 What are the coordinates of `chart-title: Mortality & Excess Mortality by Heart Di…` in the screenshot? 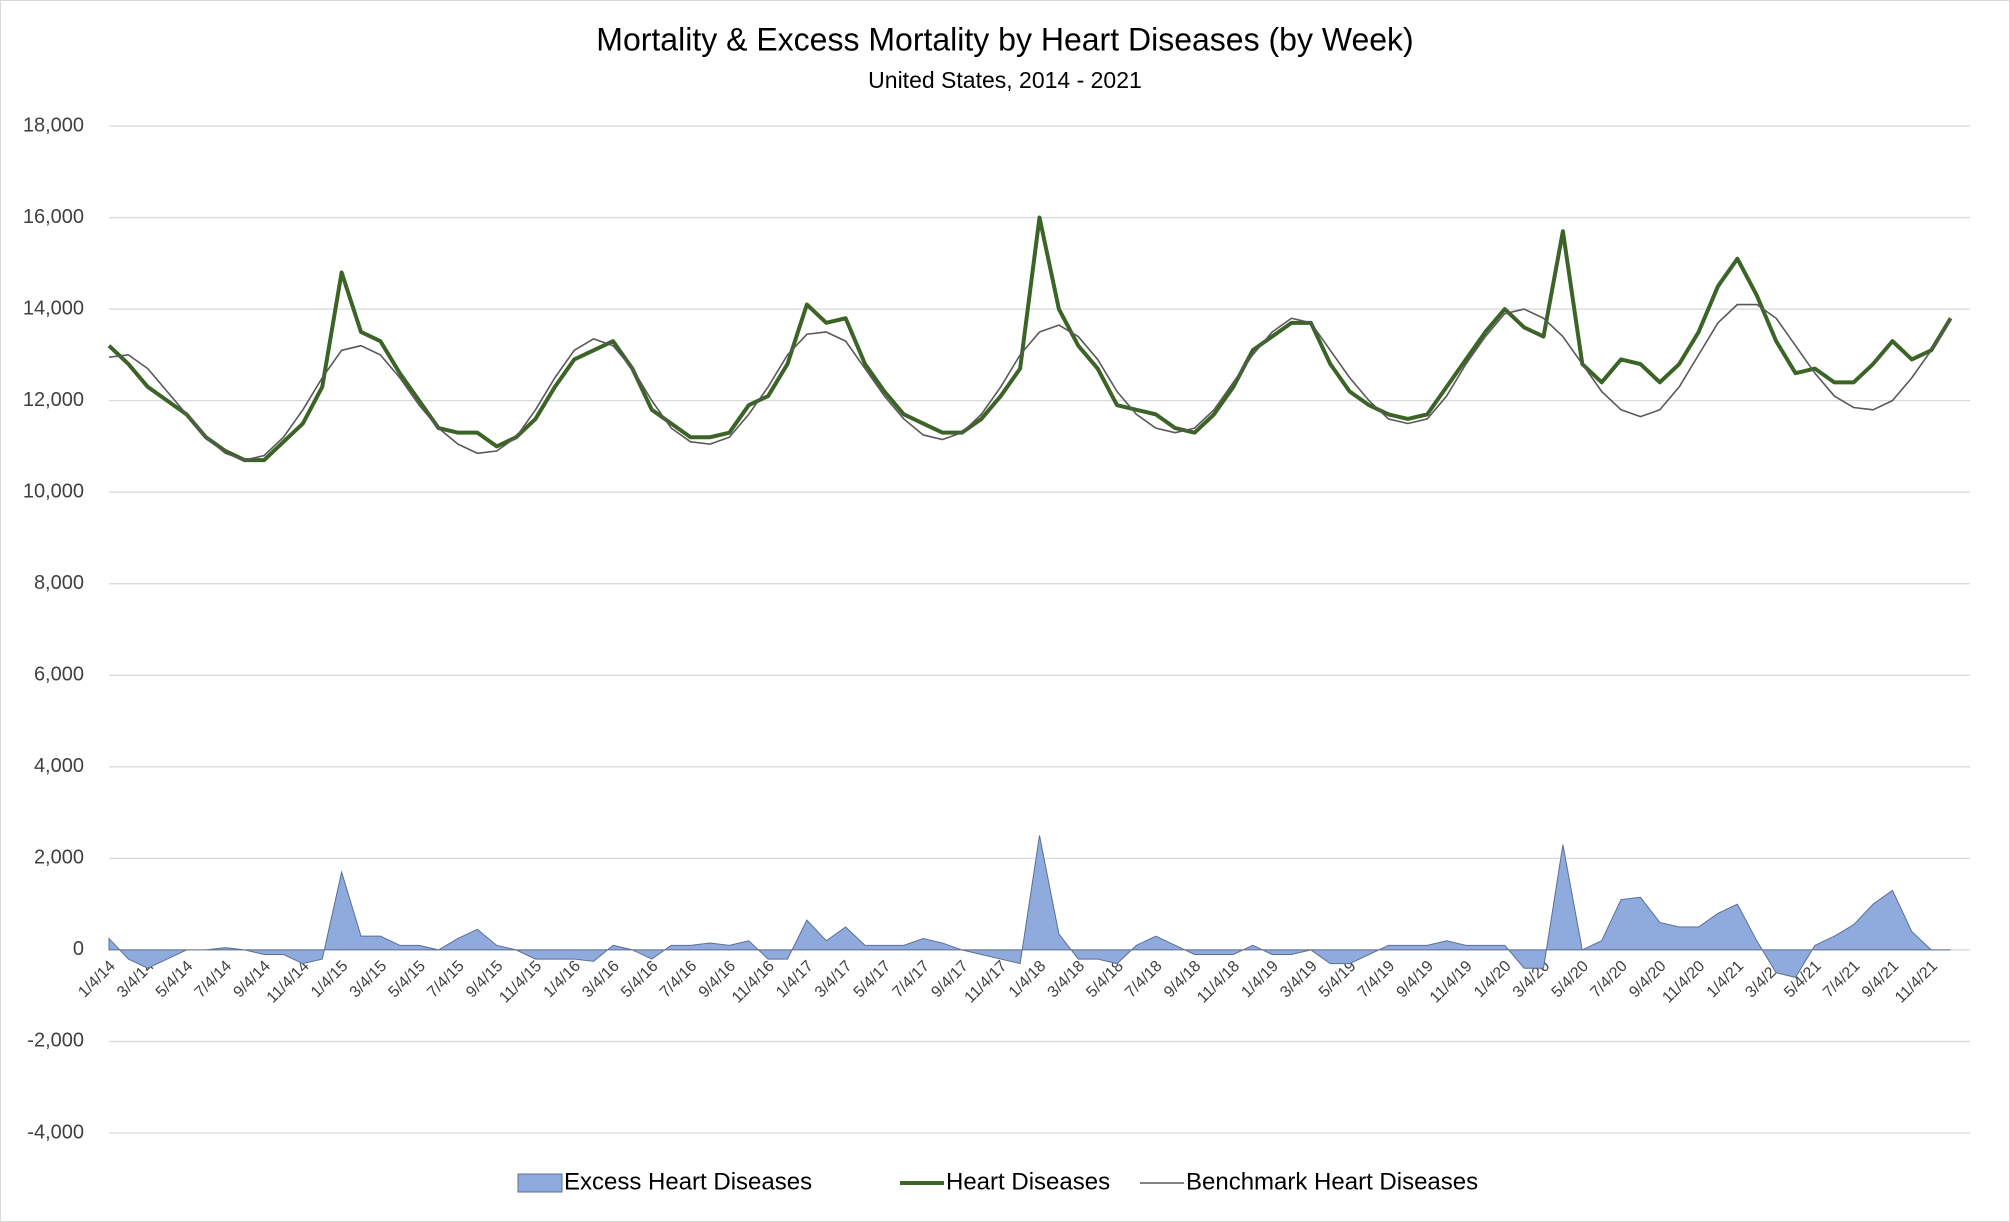 It's located at (1004, 39).